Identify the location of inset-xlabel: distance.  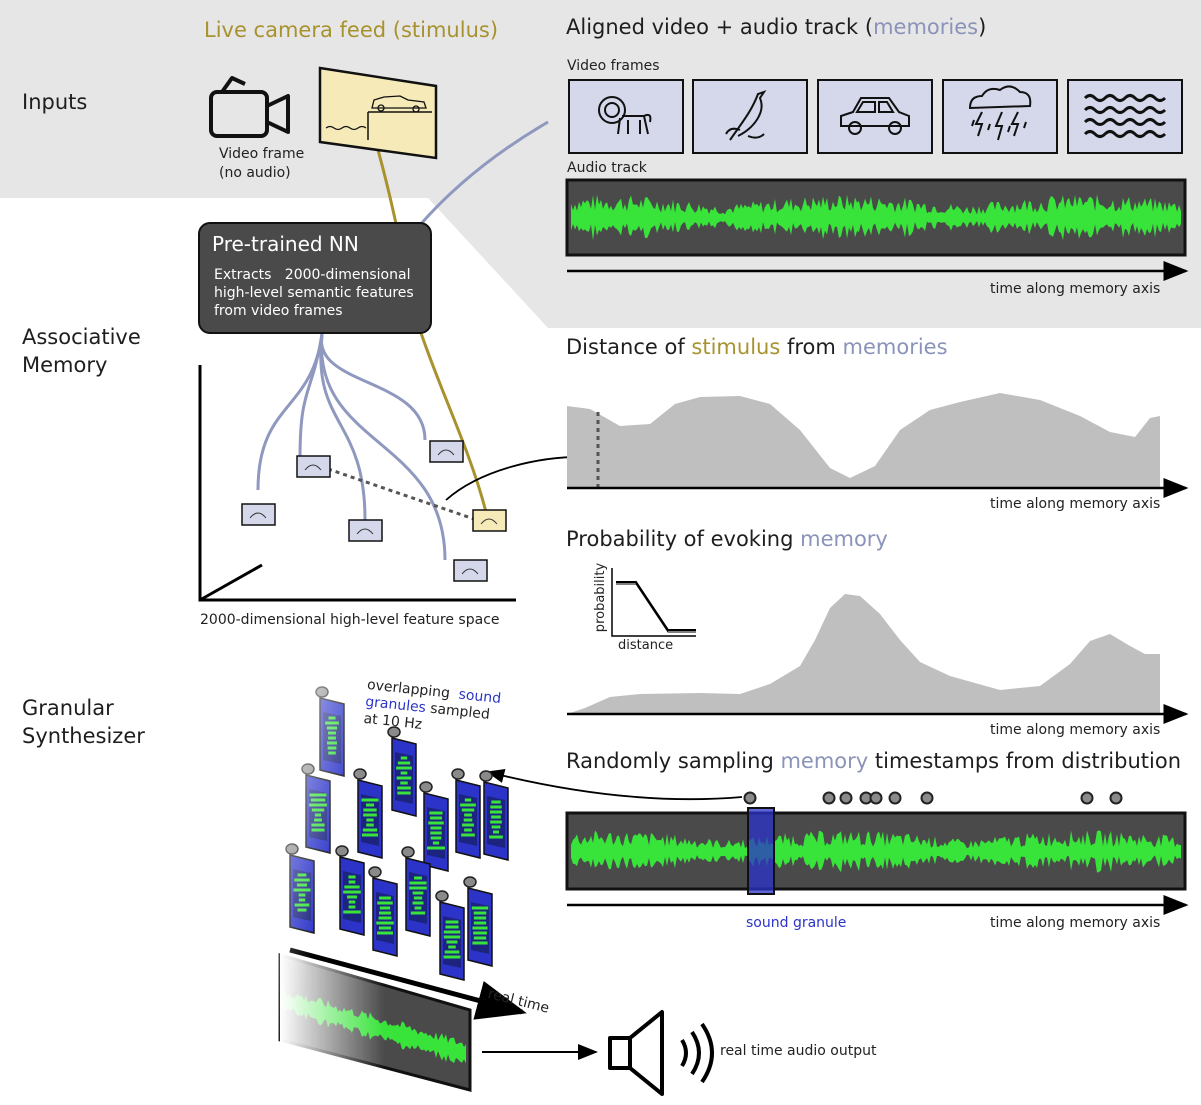
(646, 645).